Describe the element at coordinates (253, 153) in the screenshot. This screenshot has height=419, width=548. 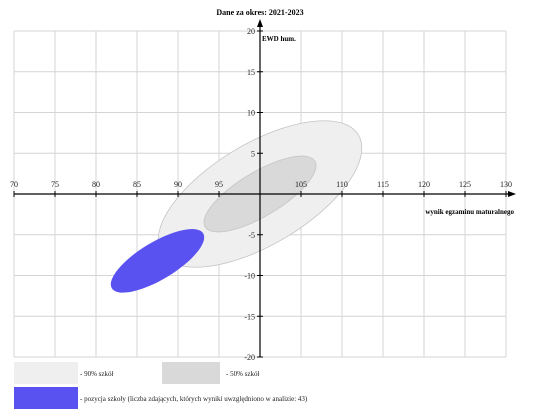
I see `y-tick-label: 5` at that location.